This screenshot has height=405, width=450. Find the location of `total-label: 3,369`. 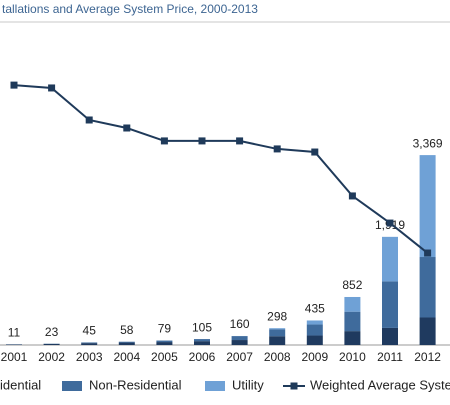

total-label: 3,369 is located at coordinates (428, 143).